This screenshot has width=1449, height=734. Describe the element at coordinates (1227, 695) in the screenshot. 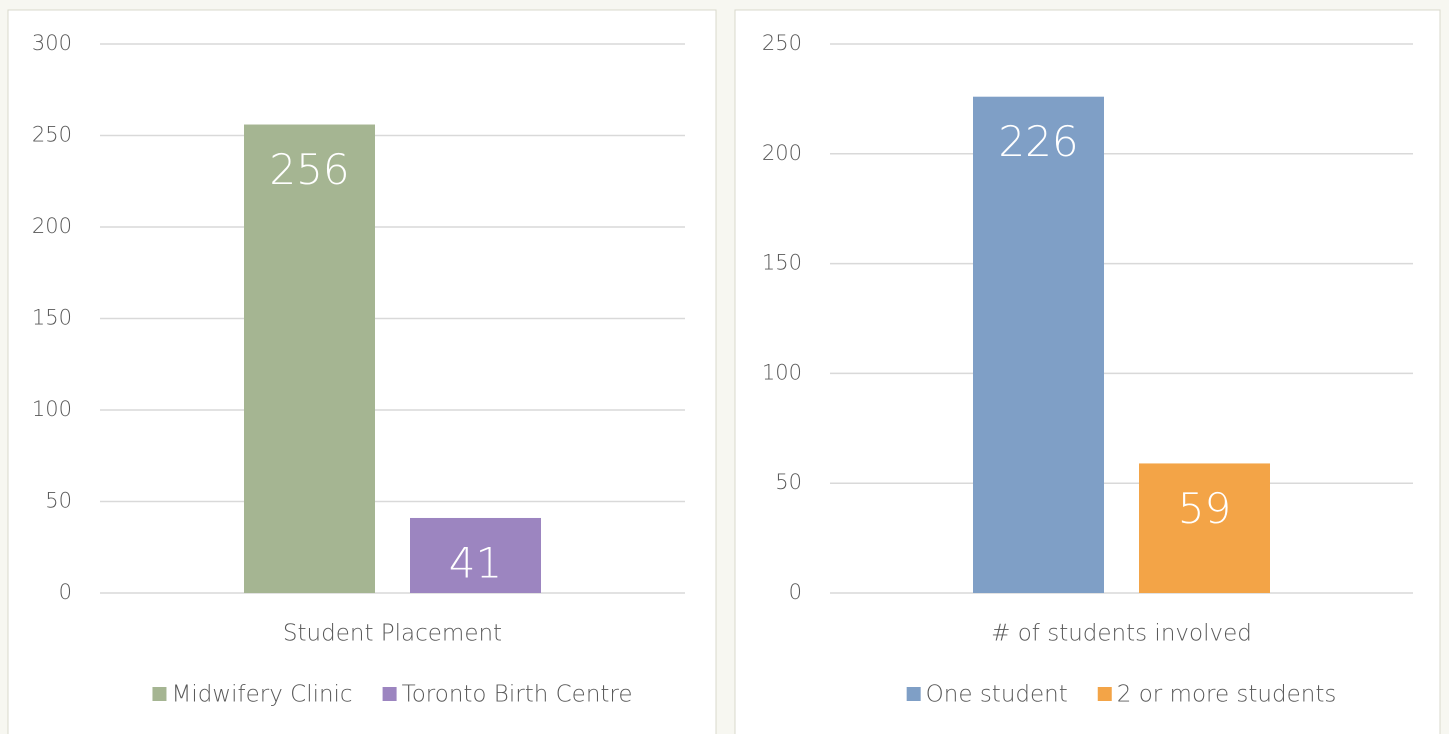

I see `legend-label: 2 or more students` at that location.